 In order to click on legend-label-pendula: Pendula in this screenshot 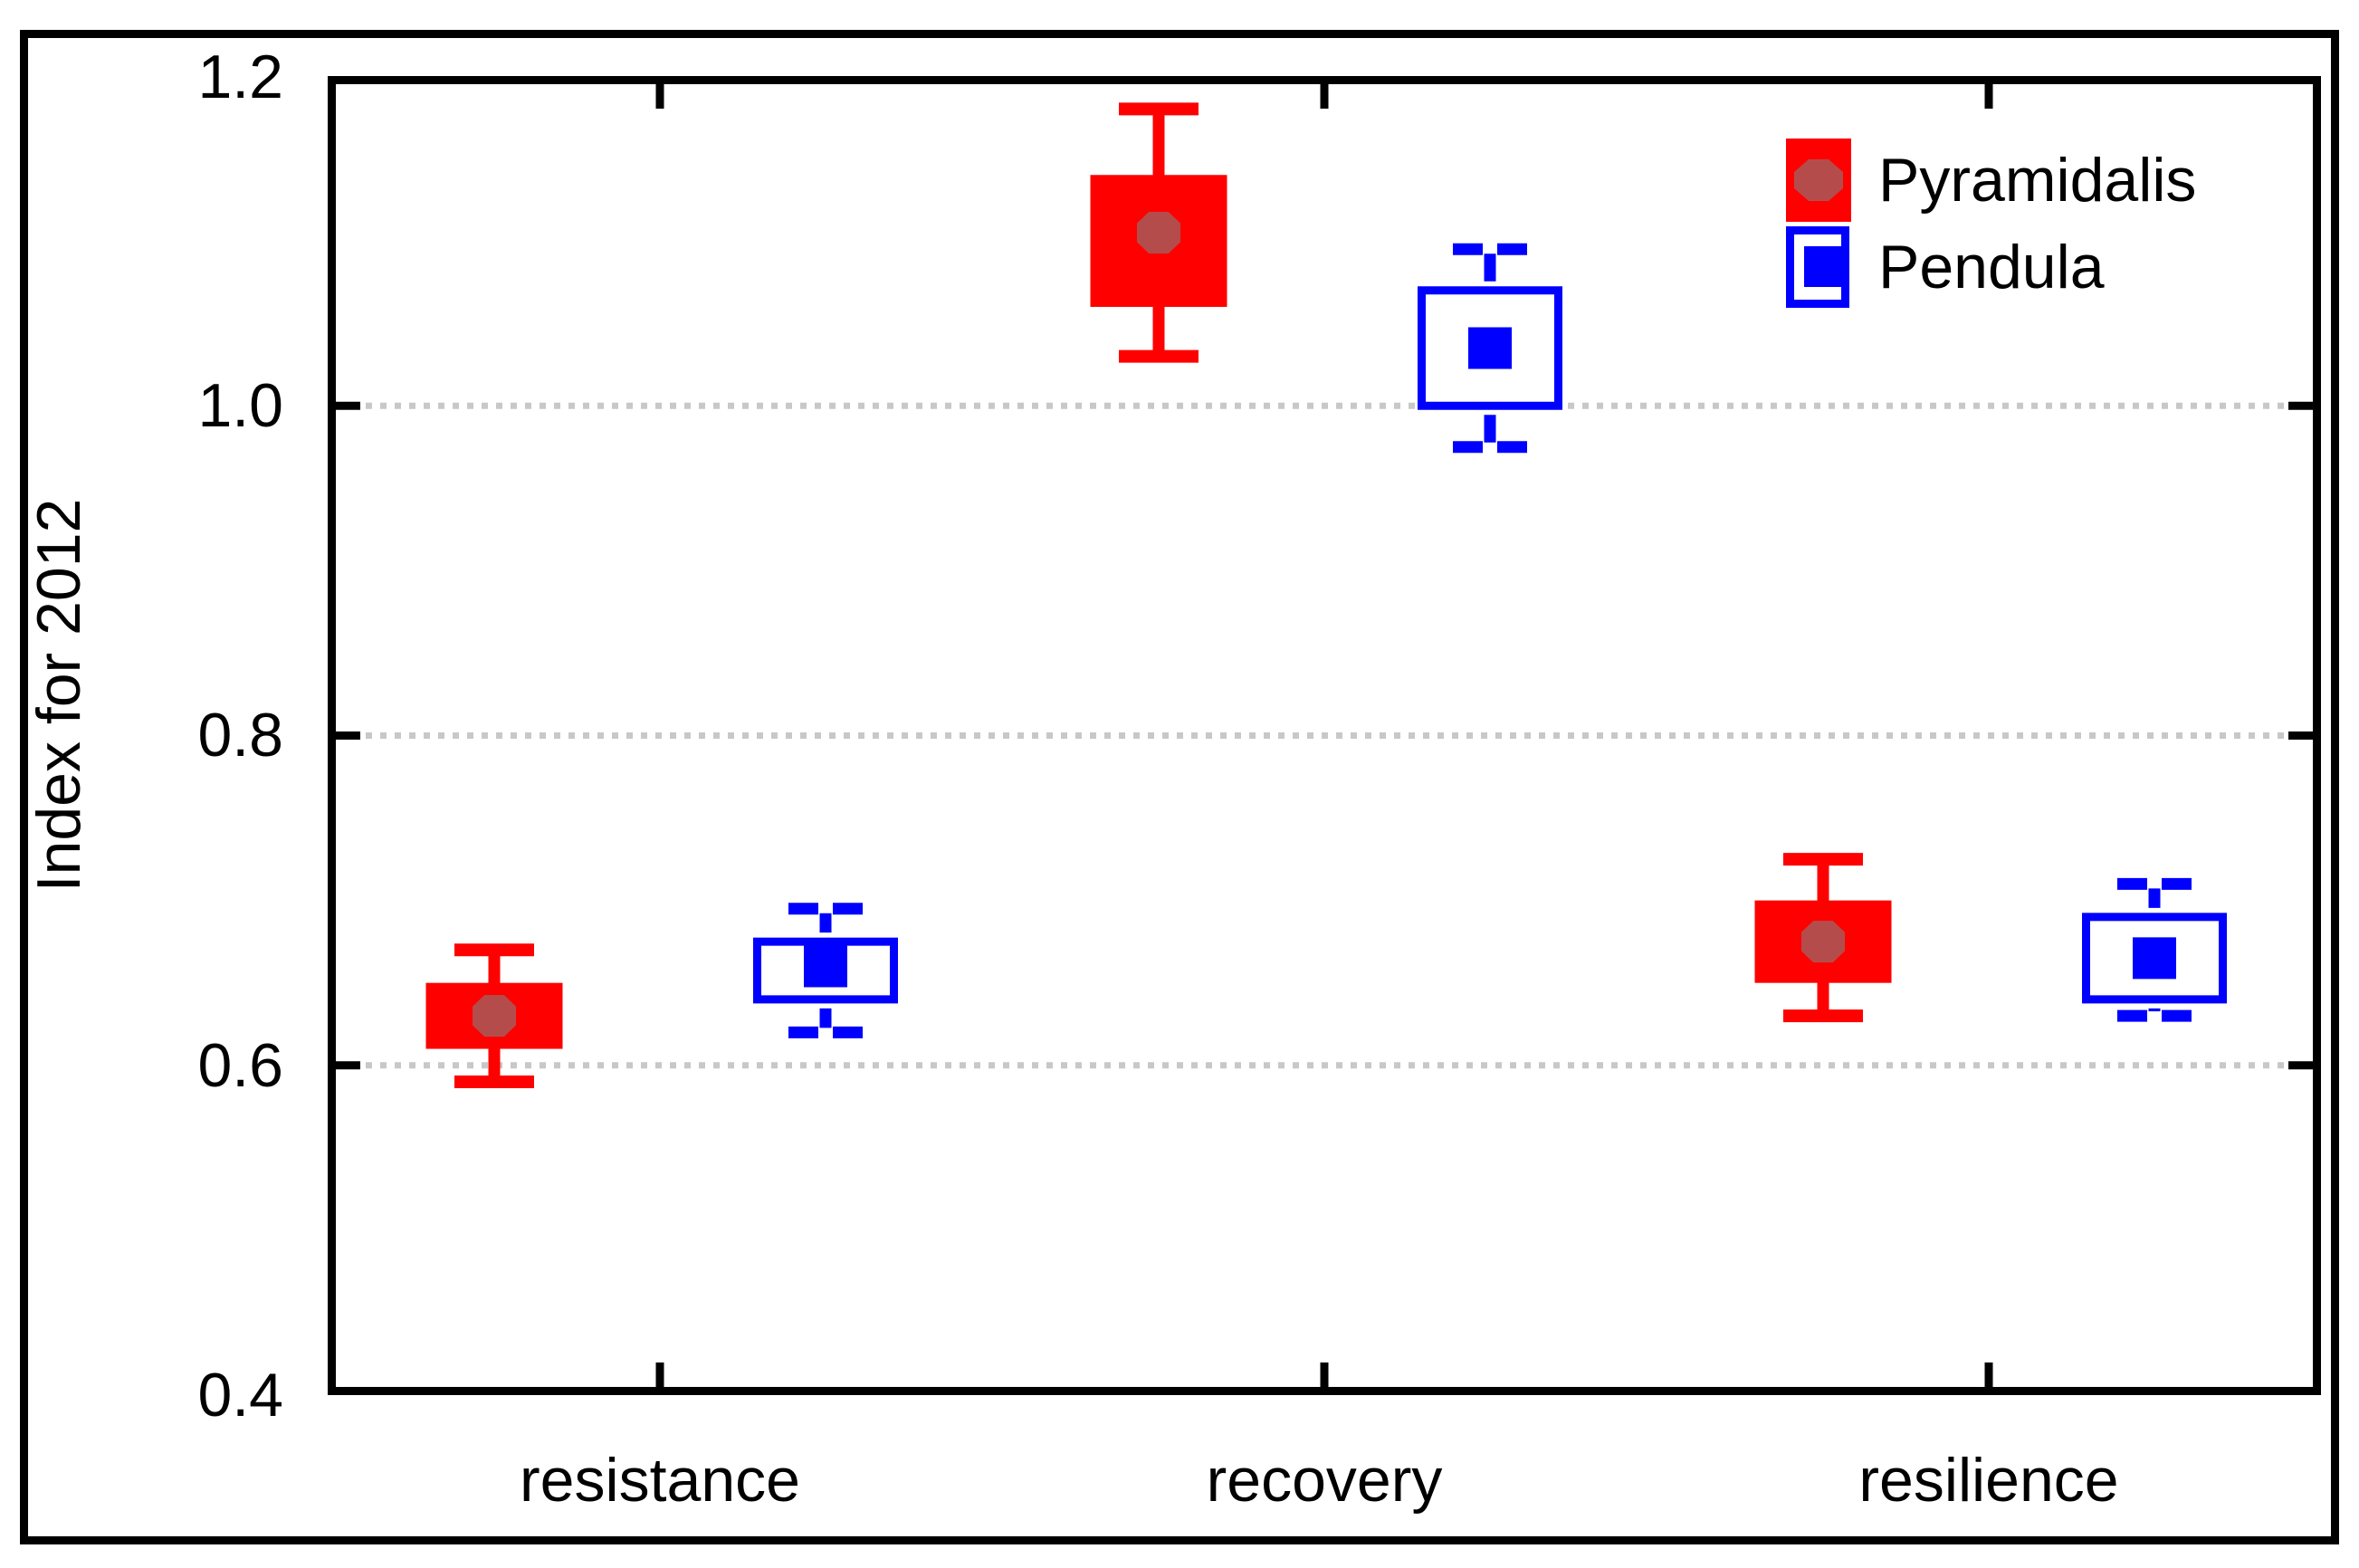, I will do `click(1991, 267)`.